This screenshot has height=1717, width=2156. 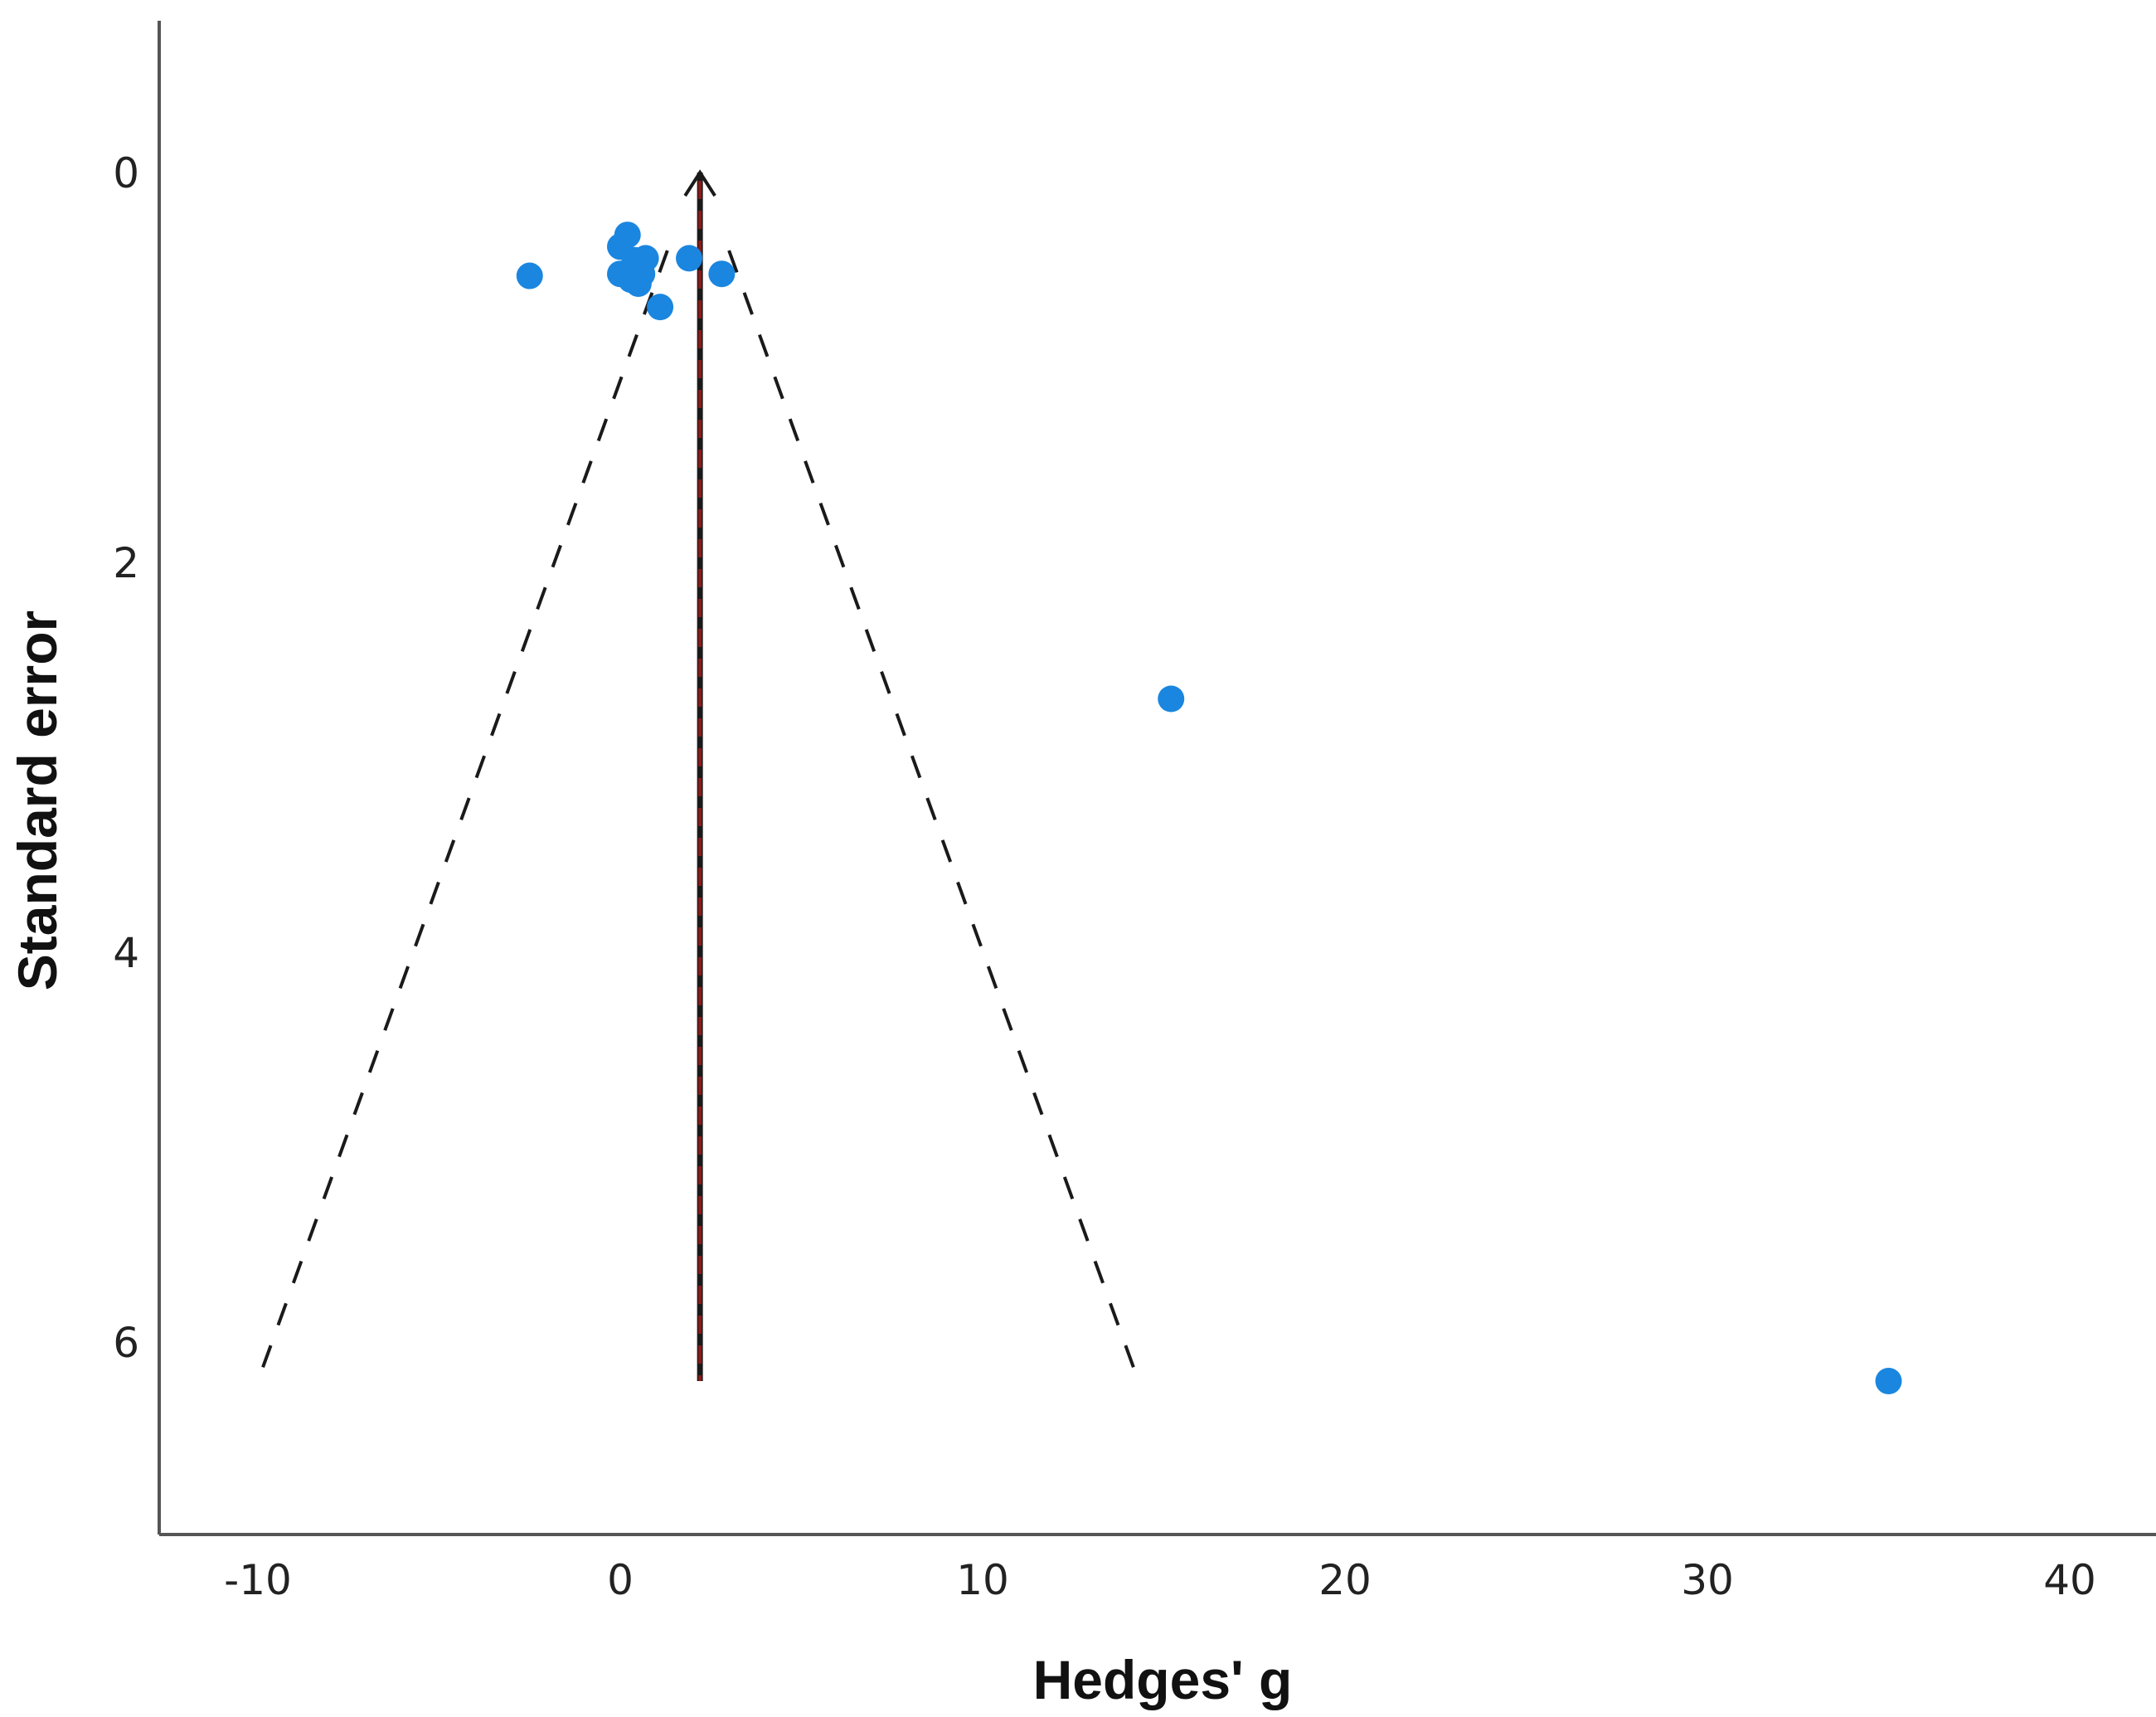 What do you see at coordinates (2069, 1580) in the screenshot?
I see `x-tick-label: 40` at bounding box center [2069, 1580].